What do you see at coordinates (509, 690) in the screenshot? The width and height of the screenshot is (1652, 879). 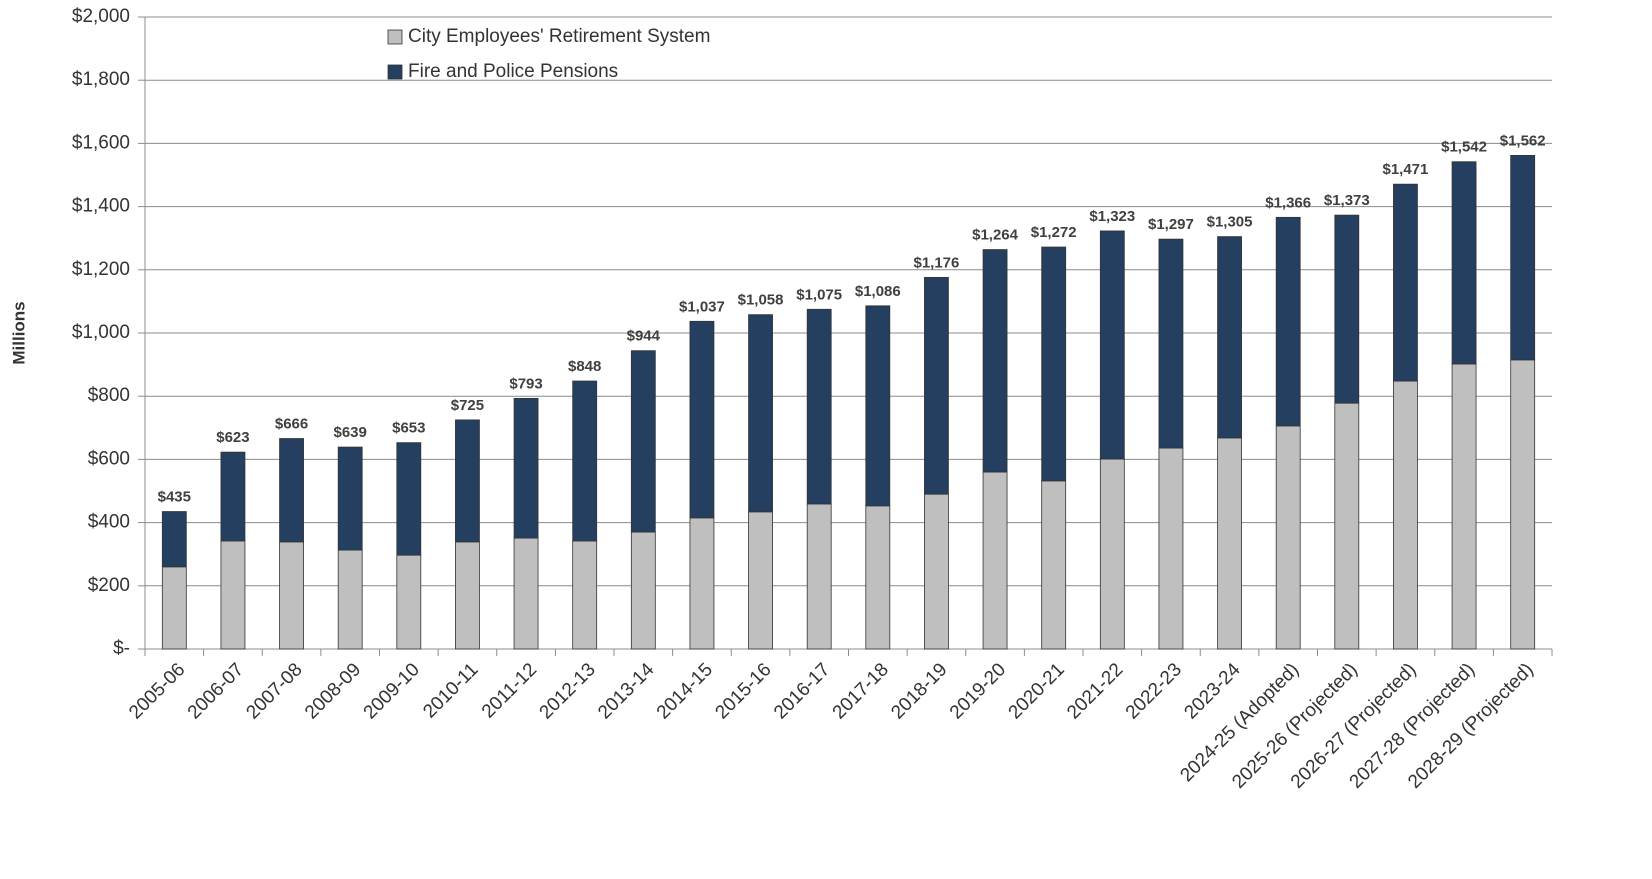 I see `x-tick-label: 2011-12` at bounding box center [509, 690].